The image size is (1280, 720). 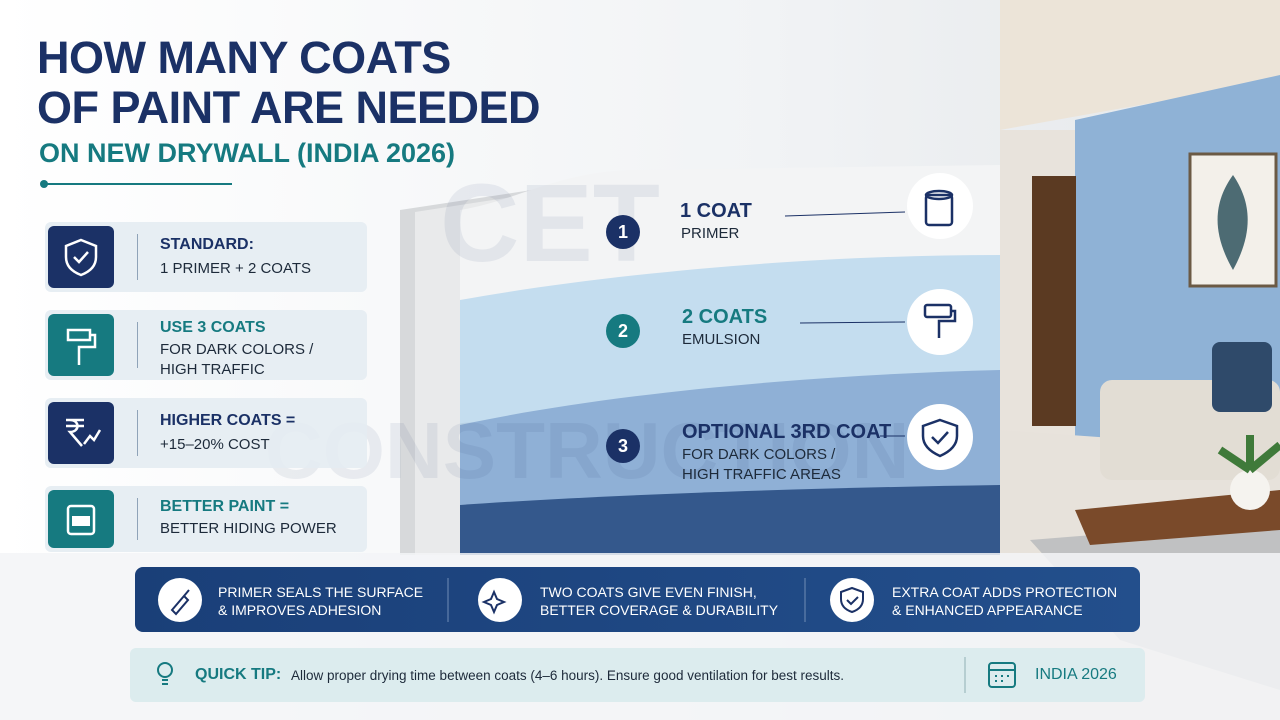 I want to click on layer-number: 2, so click(x=622, y=331).